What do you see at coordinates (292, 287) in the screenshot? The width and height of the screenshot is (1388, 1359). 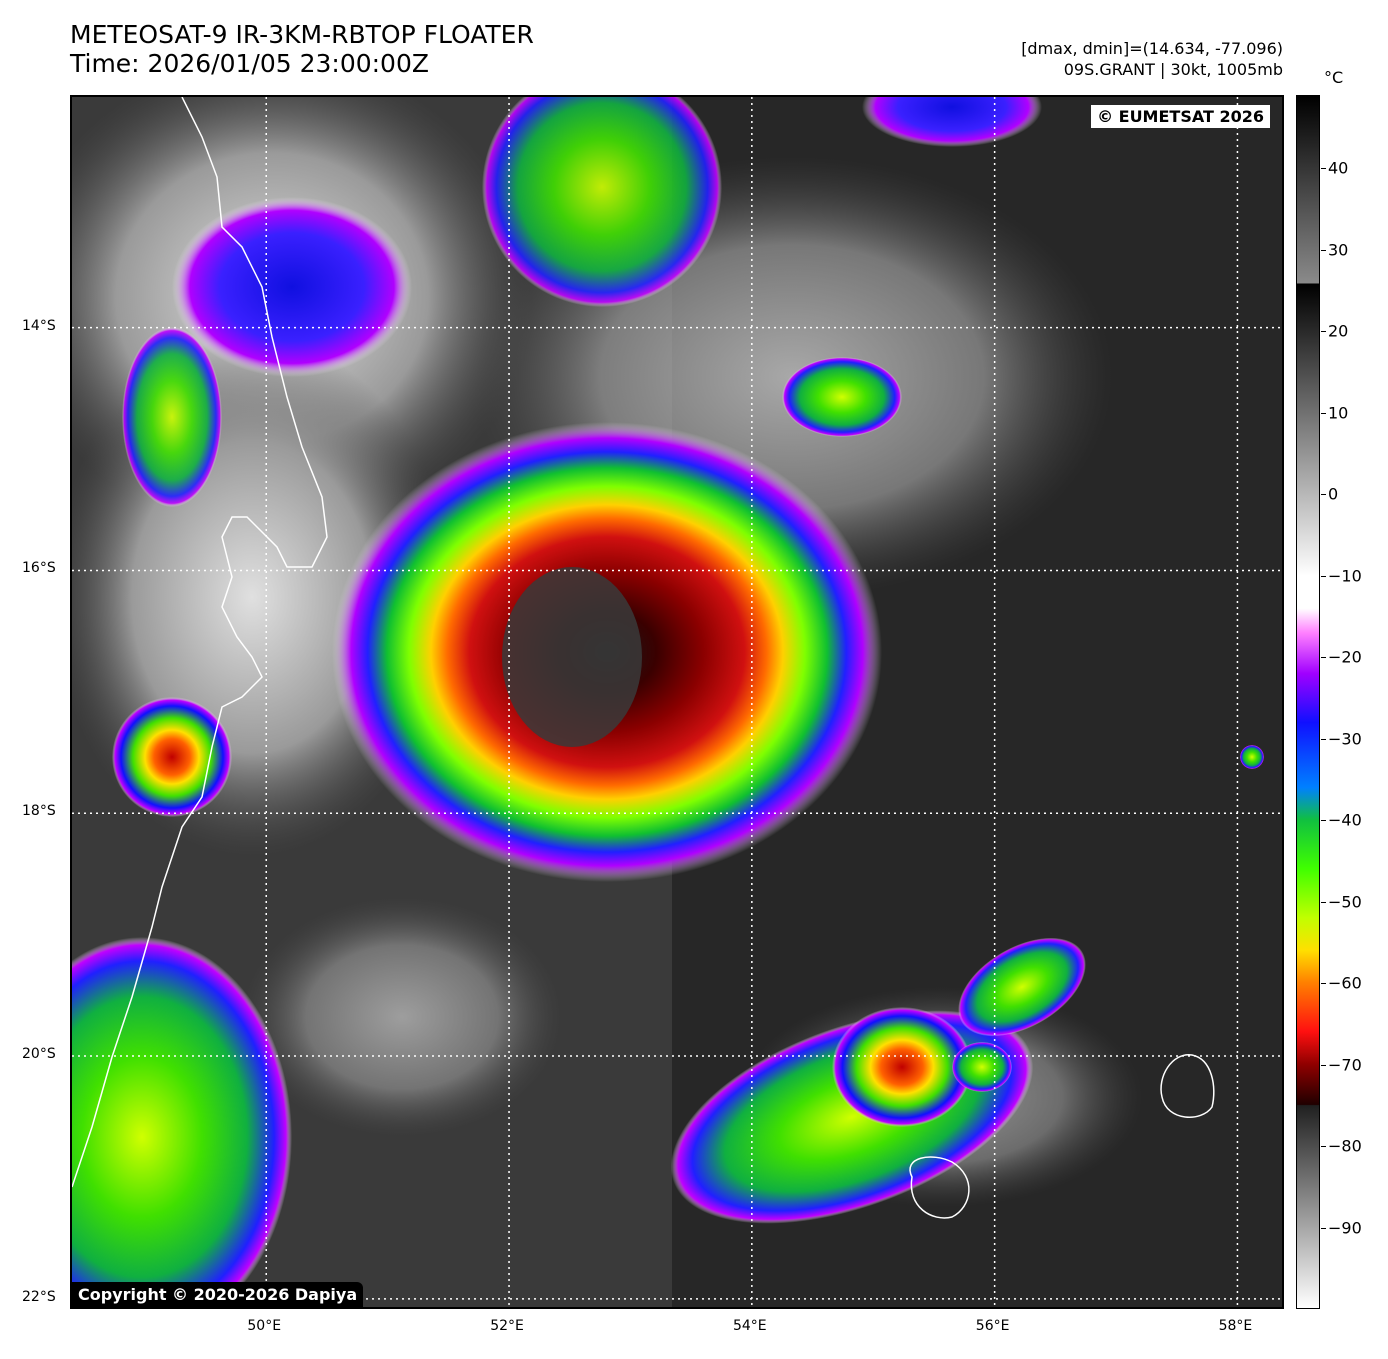 I see `cold-top-northwest` at bounding box center [292, 287].